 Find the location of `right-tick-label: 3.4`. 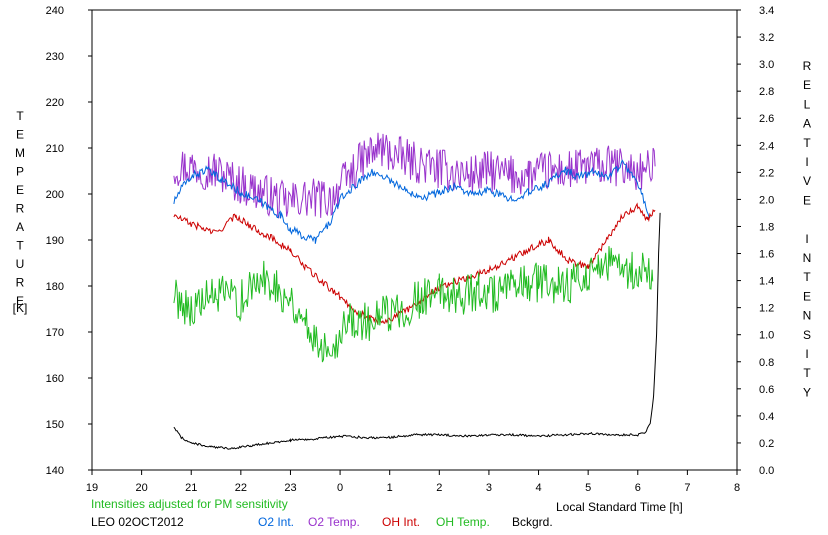

right-tick-label: 3.4 is located at coordinates (766, 11).